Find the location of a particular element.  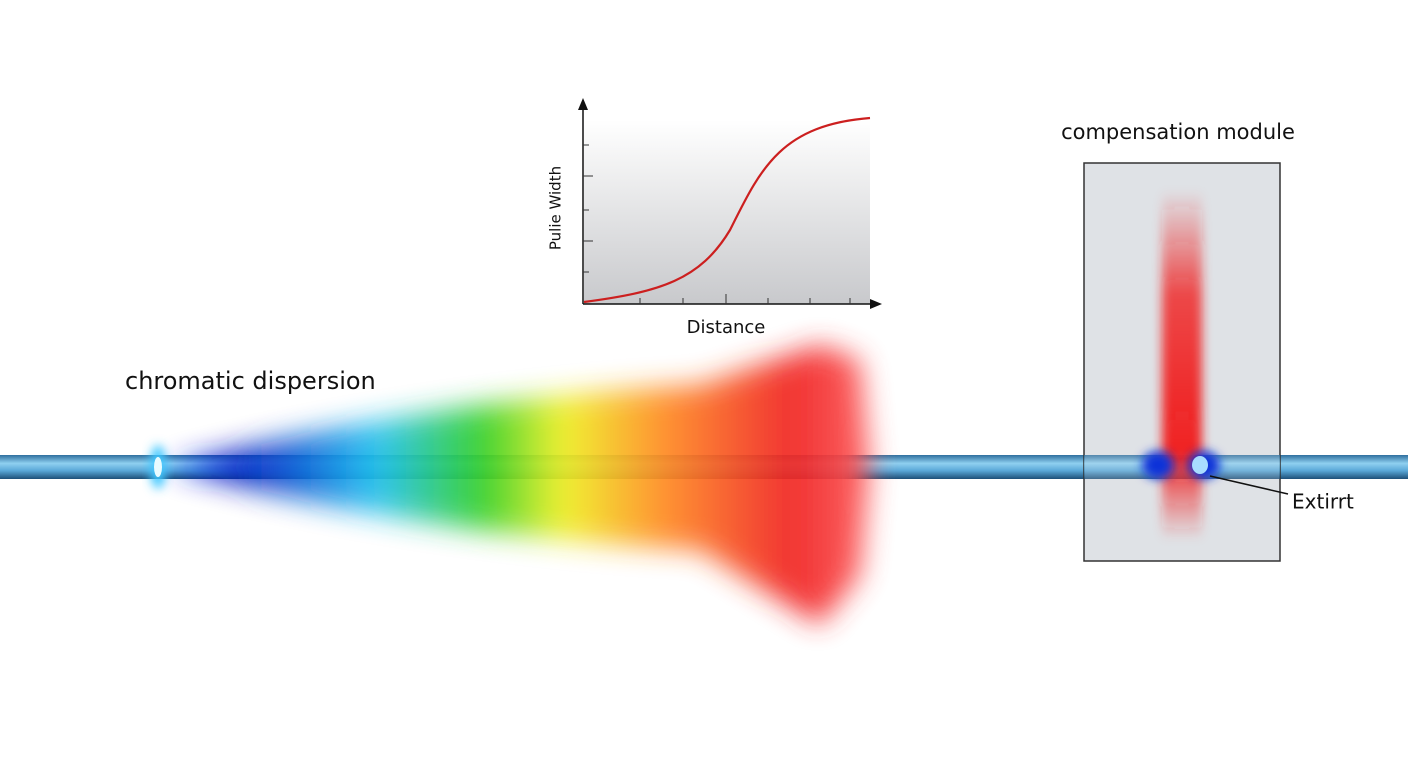

module-label: compensation module is located at coordinates (1178, 132).